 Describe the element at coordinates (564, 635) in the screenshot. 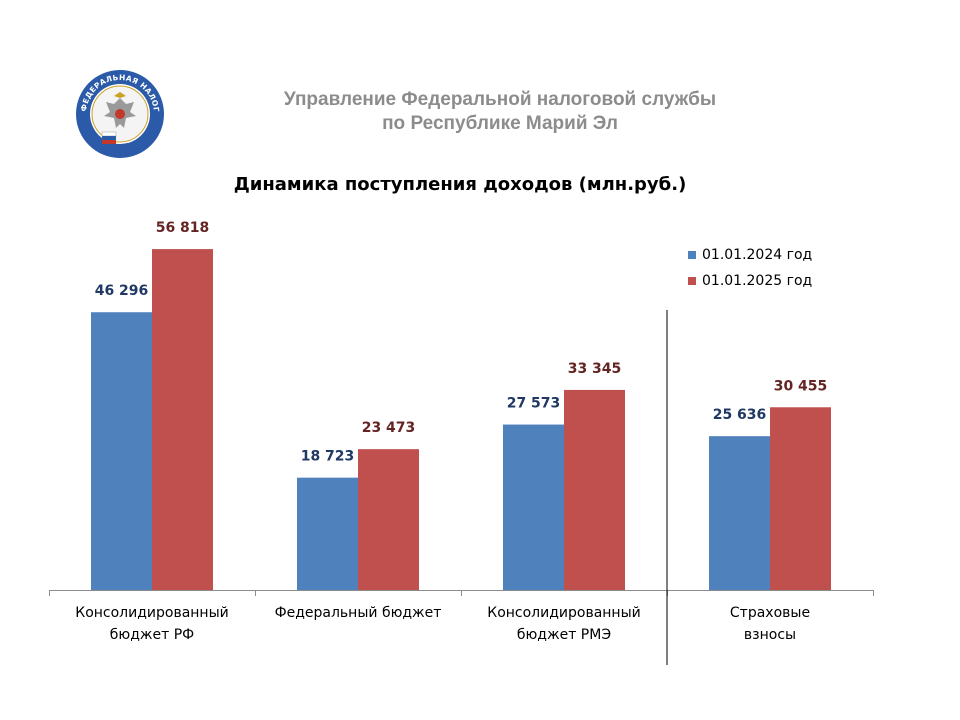

I see `category-label-line: бюджет РМЭ` at that location.